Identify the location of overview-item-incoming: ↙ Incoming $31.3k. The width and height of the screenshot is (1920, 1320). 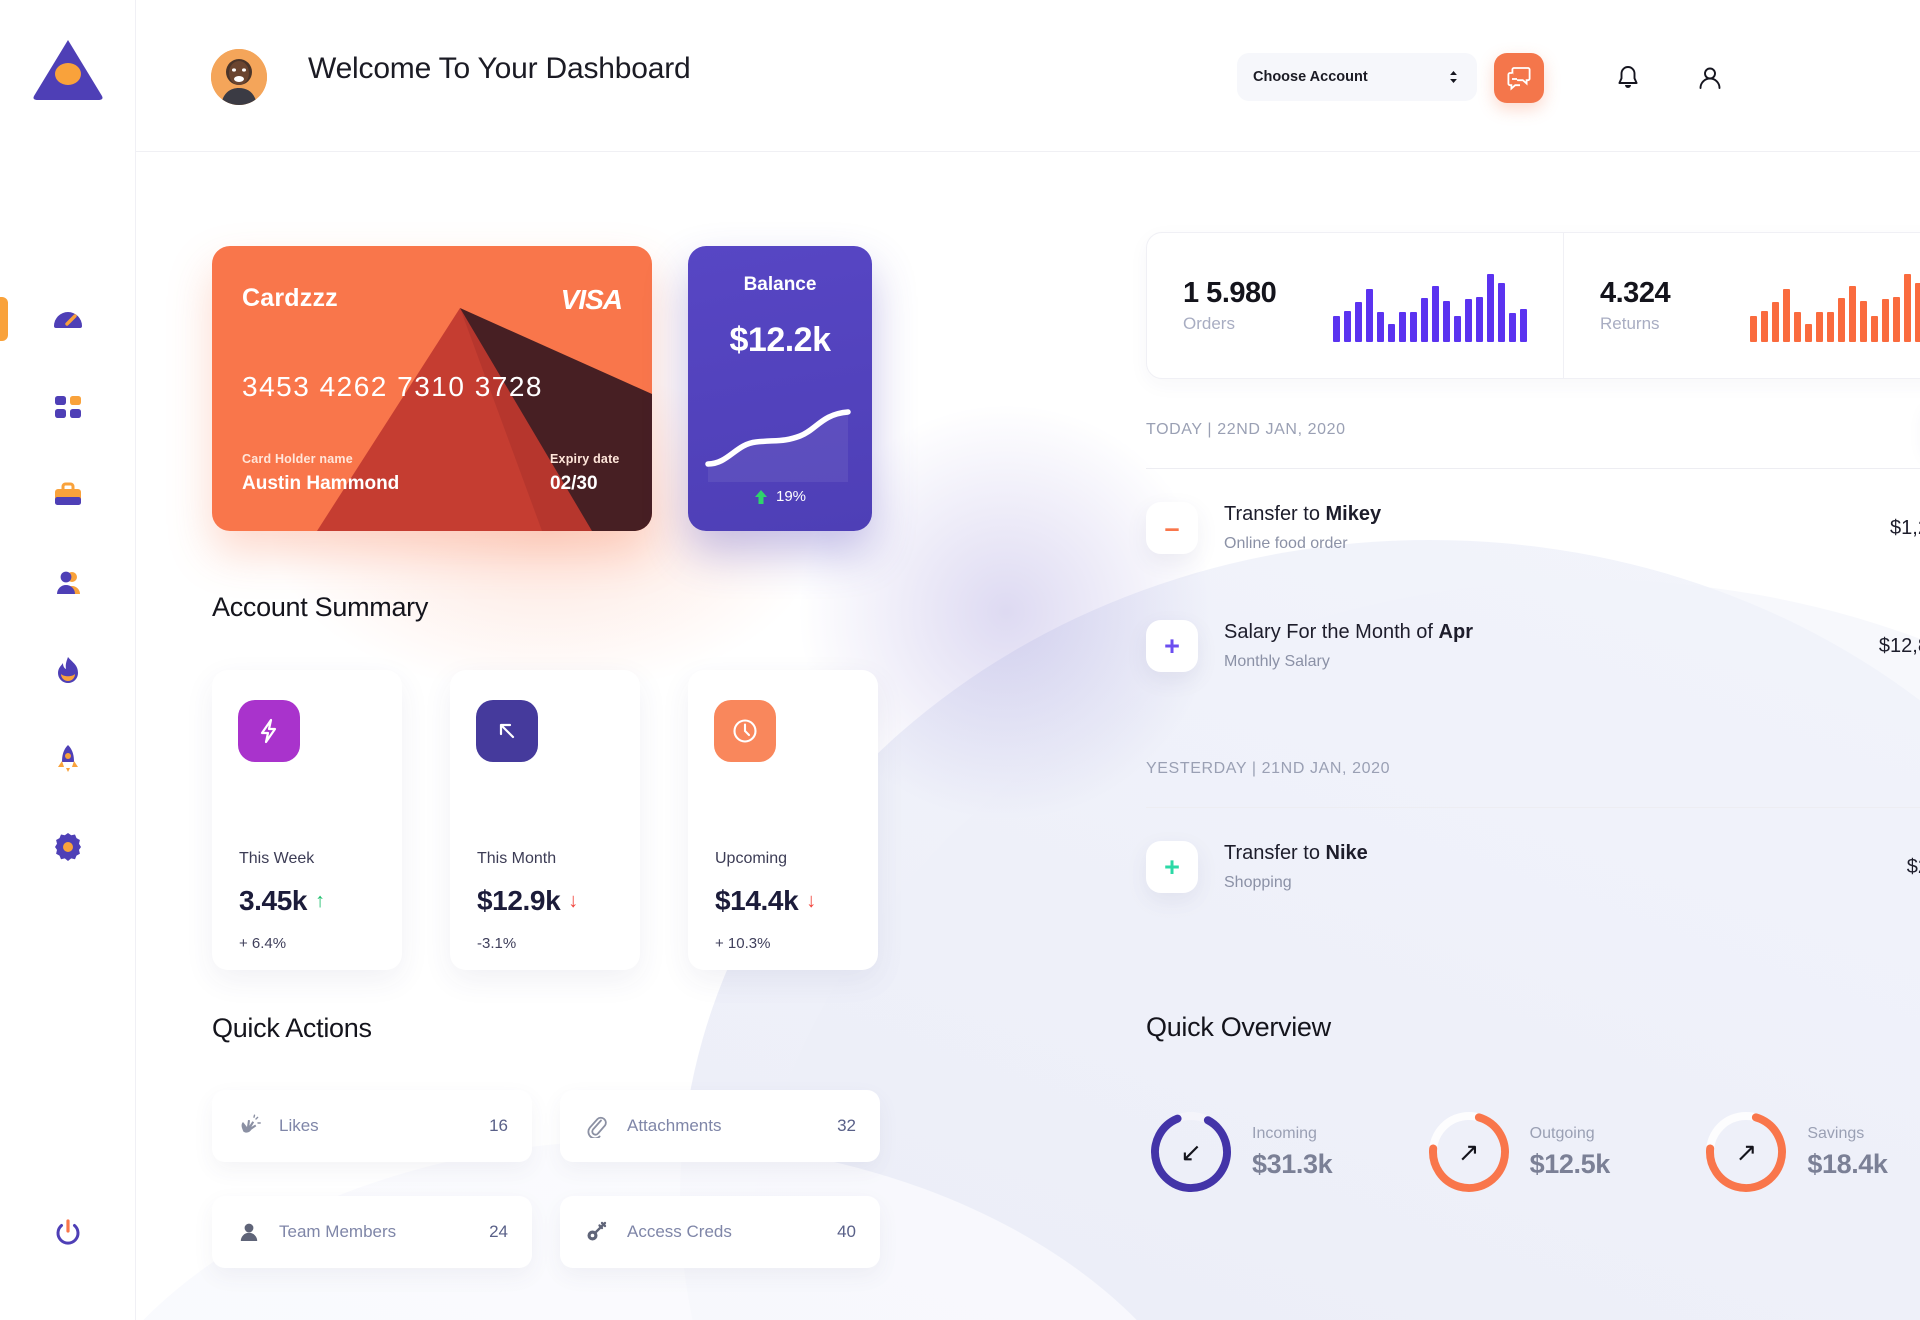
(1285, 1152).